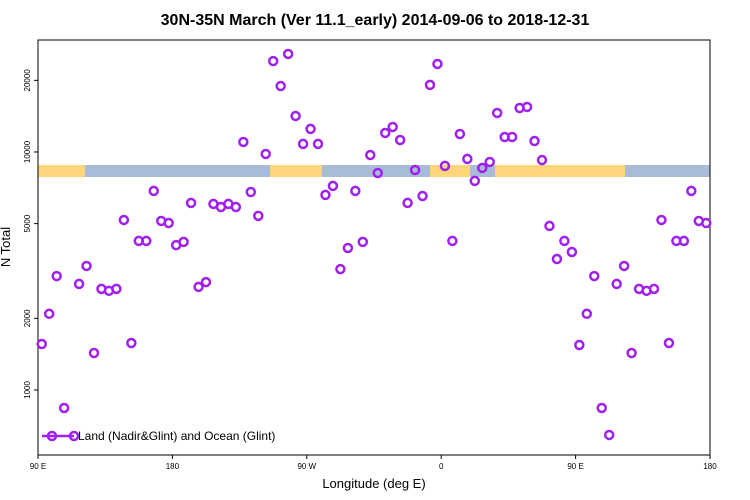  What do you see at coordinates (373, 483) in the screenshot?
I see `x-axis-label: Longitude (deg E)` at bounding box center [373, 483].